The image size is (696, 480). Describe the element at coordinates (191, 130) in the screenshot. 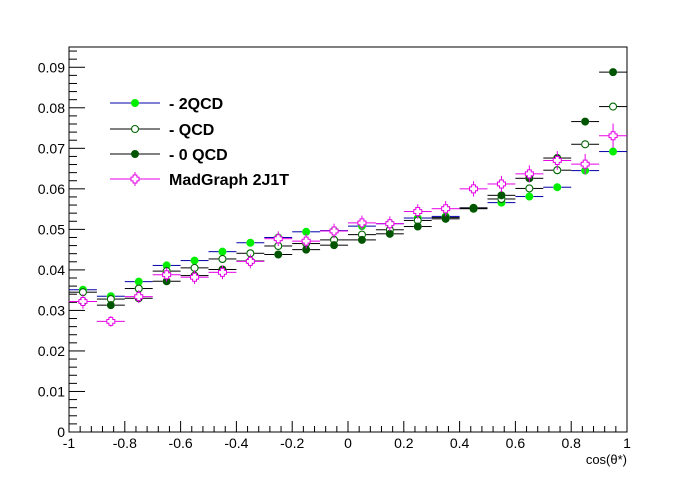

I see `legend-label: - QCD` at that location.